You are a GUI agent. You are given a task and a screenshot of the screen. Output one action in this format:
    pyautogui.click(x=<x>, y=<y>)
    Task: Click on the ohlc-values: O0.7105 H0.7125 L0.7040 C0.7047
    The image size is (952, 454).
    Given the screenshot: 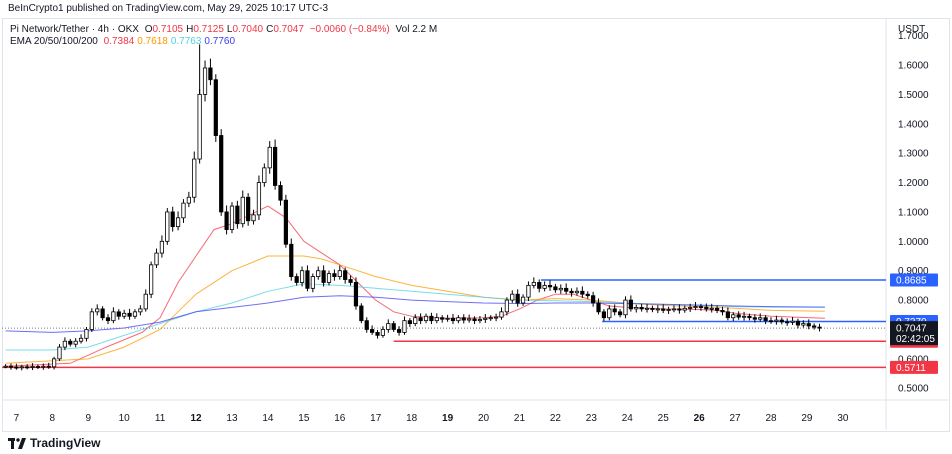 What is the action you would take?
    pyautogui.click(x=226, y=29)
    